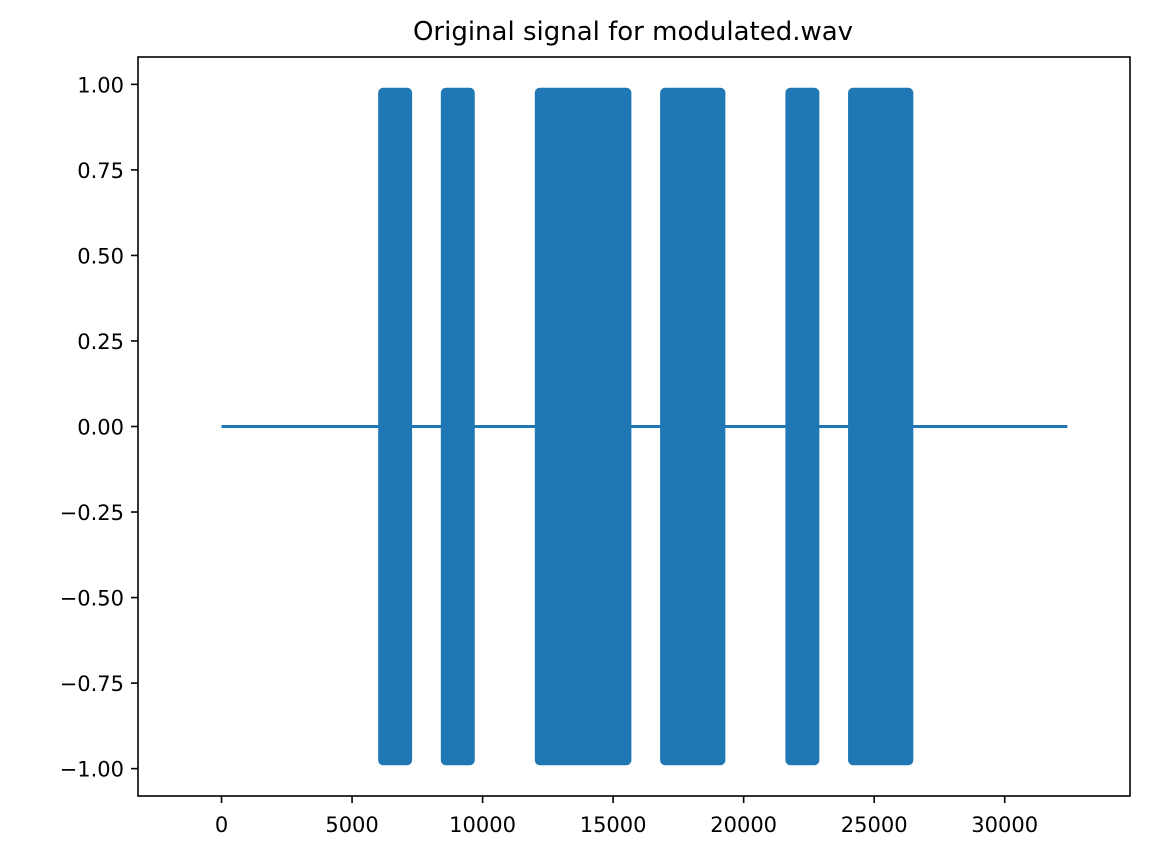 The width and height of the screenshot is (1173, 859). I want to click on y-tick-label: 0.25, so click(100, 342).